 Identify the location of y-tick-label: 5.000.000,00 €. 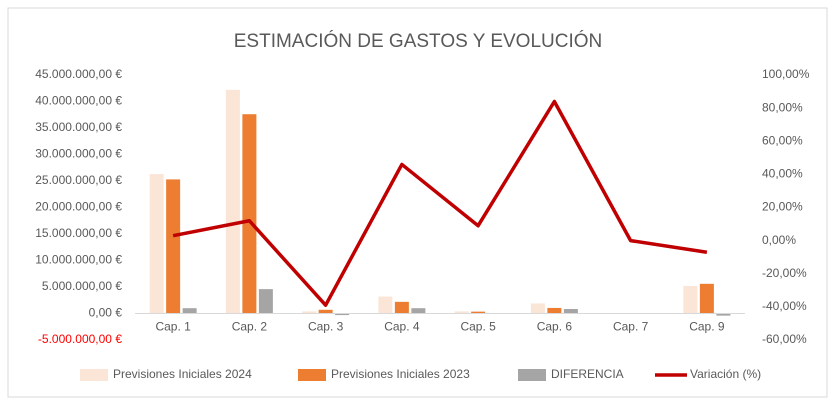
(82, 286).